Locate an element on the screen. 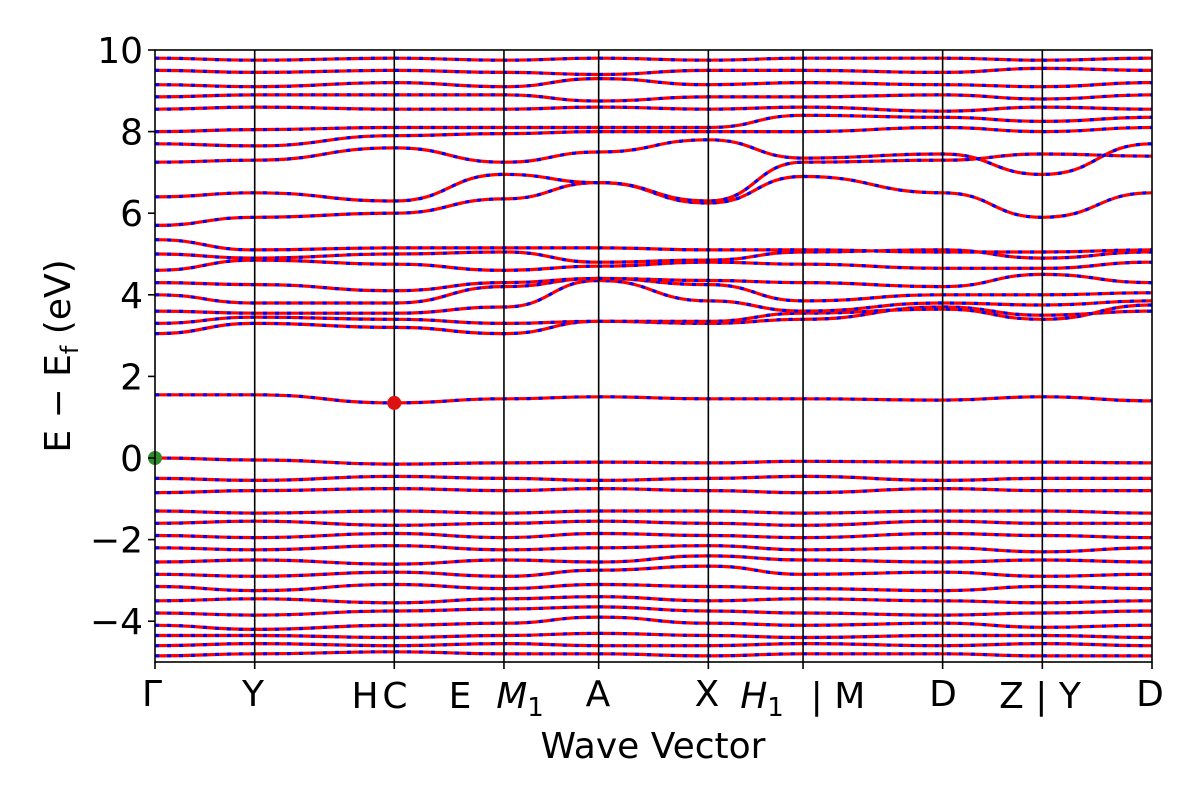 Image resolution: width=1200 pixels, height=800 pixels. y-axis-label-main: E − E is located at coordinates (58, 403).